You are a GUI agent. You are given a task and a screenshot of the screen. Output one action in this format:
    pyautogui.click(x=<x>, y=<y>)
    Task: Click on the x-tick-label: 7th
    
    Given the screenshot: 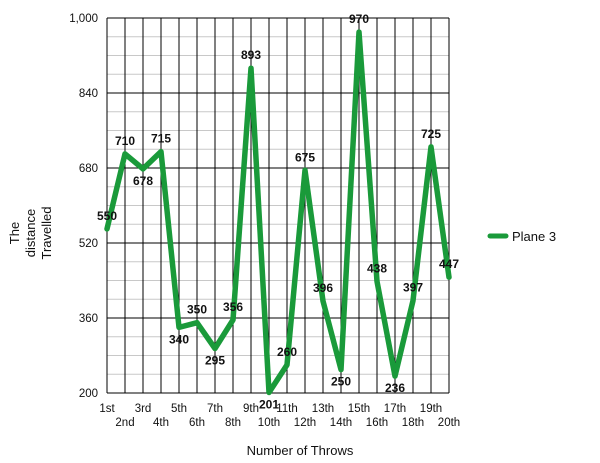 What is the action you would take?
    pyautogui.click(x=215, y=409)
    